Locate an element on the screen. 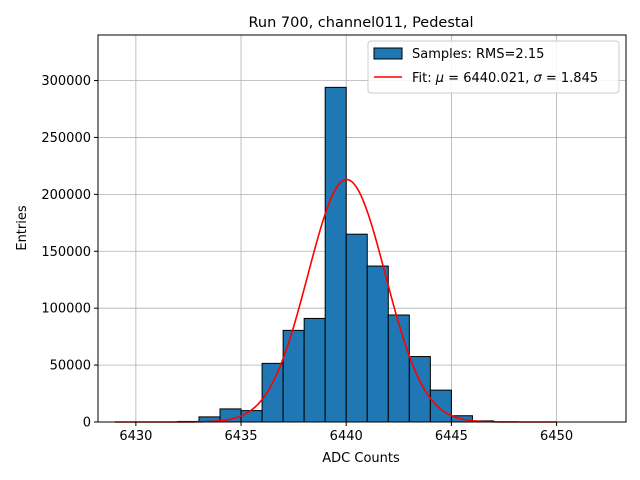 This screenshot has height=480, width=640. legend-box is located at coordinates (493, 67).